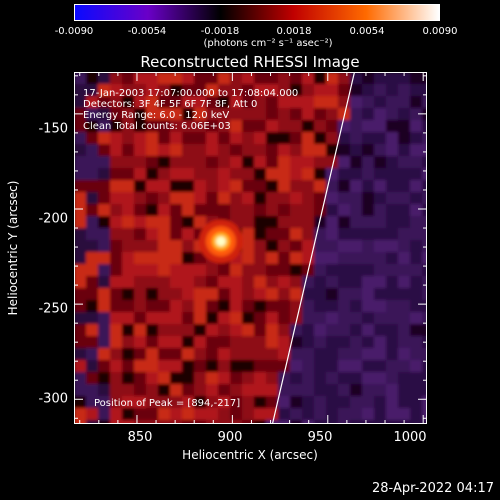  Describe the element at coordinates (440, 31) in the screenshot. I see `colorbar-tick-label: 0.0090` at that location.